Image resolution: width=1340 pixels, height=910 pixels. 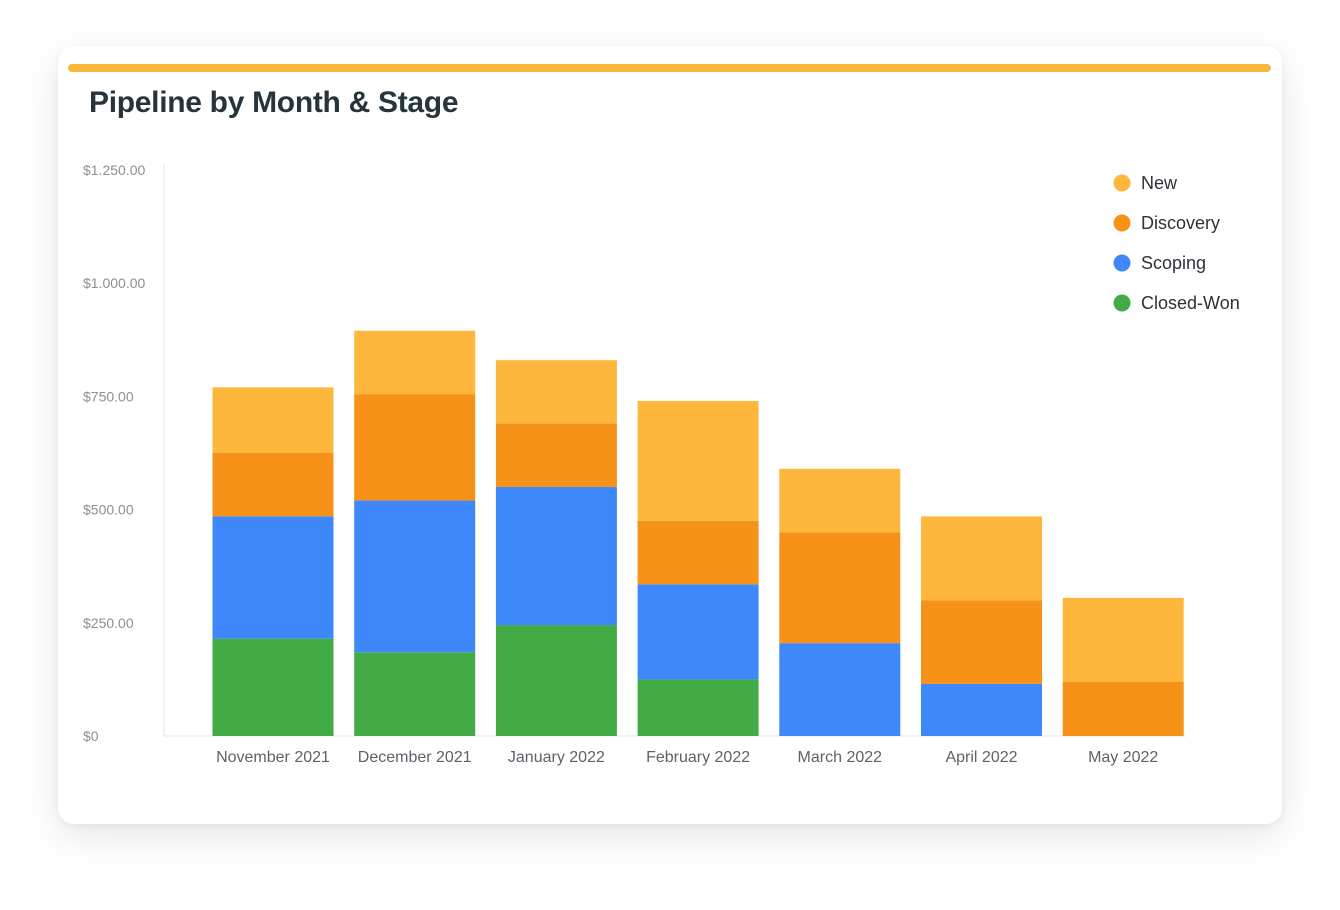 What do you see at coordinates (108, 510) in the screenshot?
I see `y-tick-label: $500.00` at bounding box center [108, 510].